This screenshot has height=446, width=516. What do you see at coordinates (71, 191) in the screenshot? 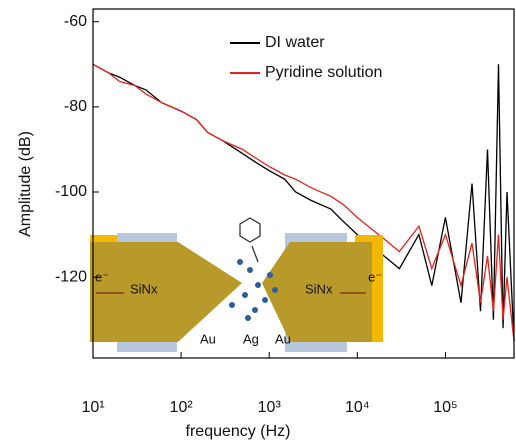
I see `y-tick-label: -100` at bounding box center [71, 191].